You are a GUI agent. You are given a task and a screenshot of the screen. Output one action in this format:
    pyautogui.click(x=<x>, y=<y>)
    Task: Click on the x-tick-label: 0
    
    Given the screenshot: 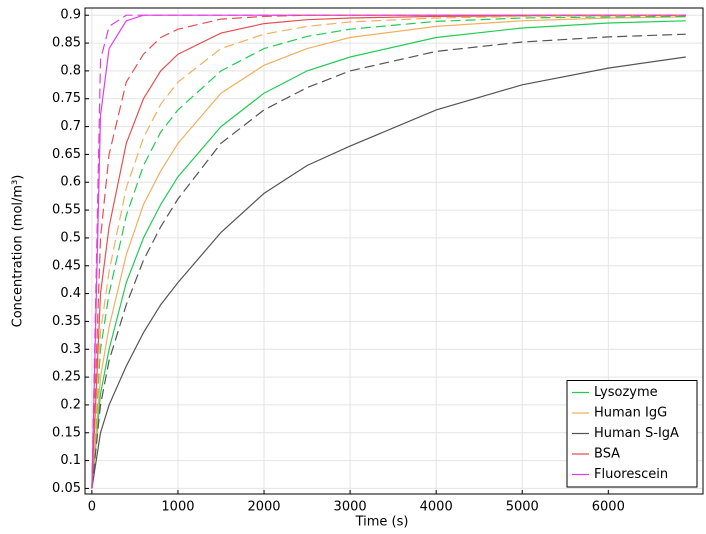 What is the action you would take?
    pyautogui.click(x=92, y=507)
    